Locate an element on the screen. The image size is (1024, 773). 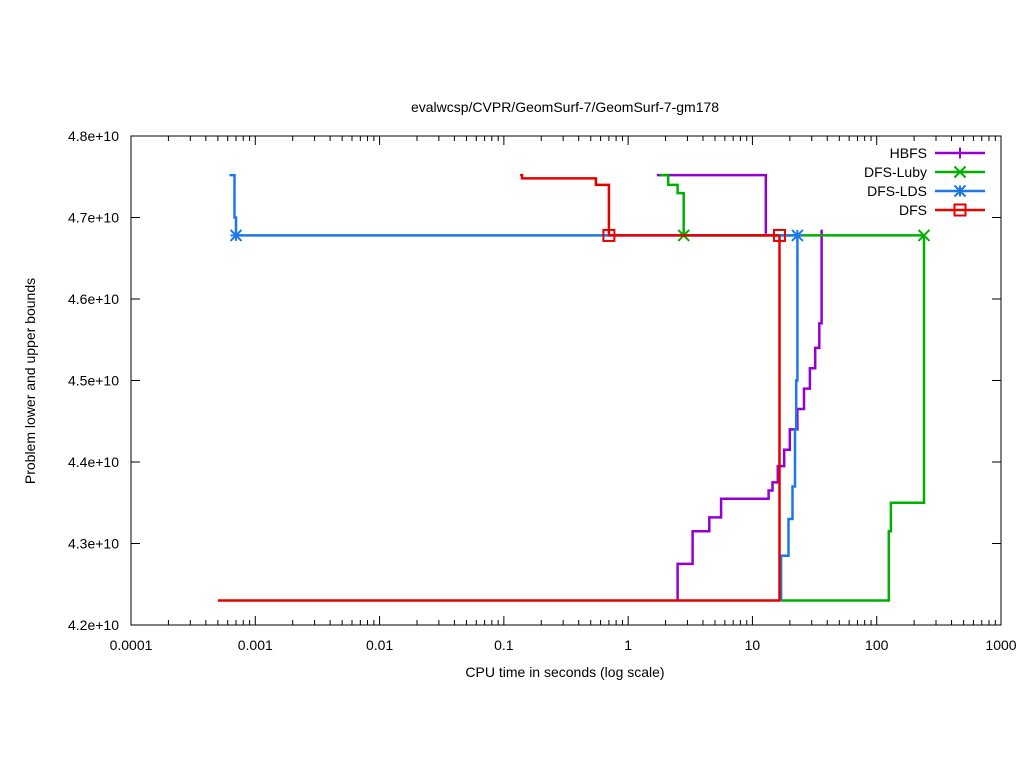
series-dfs-luby-lower-bound is located at coordinates (853, 418).